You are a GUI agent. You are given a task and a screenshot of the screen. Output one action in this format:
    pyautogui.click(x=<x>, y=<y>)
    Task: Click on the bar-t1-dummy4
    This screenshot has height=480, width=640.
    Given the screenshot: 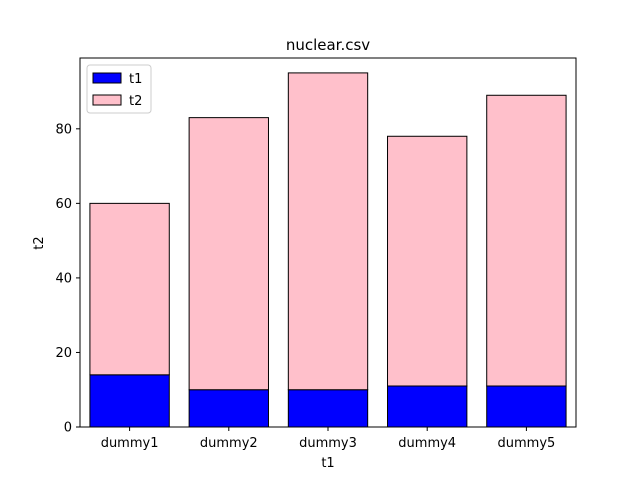 What is the action you would take?
    pyautogui.click(x=427, y=406)
    